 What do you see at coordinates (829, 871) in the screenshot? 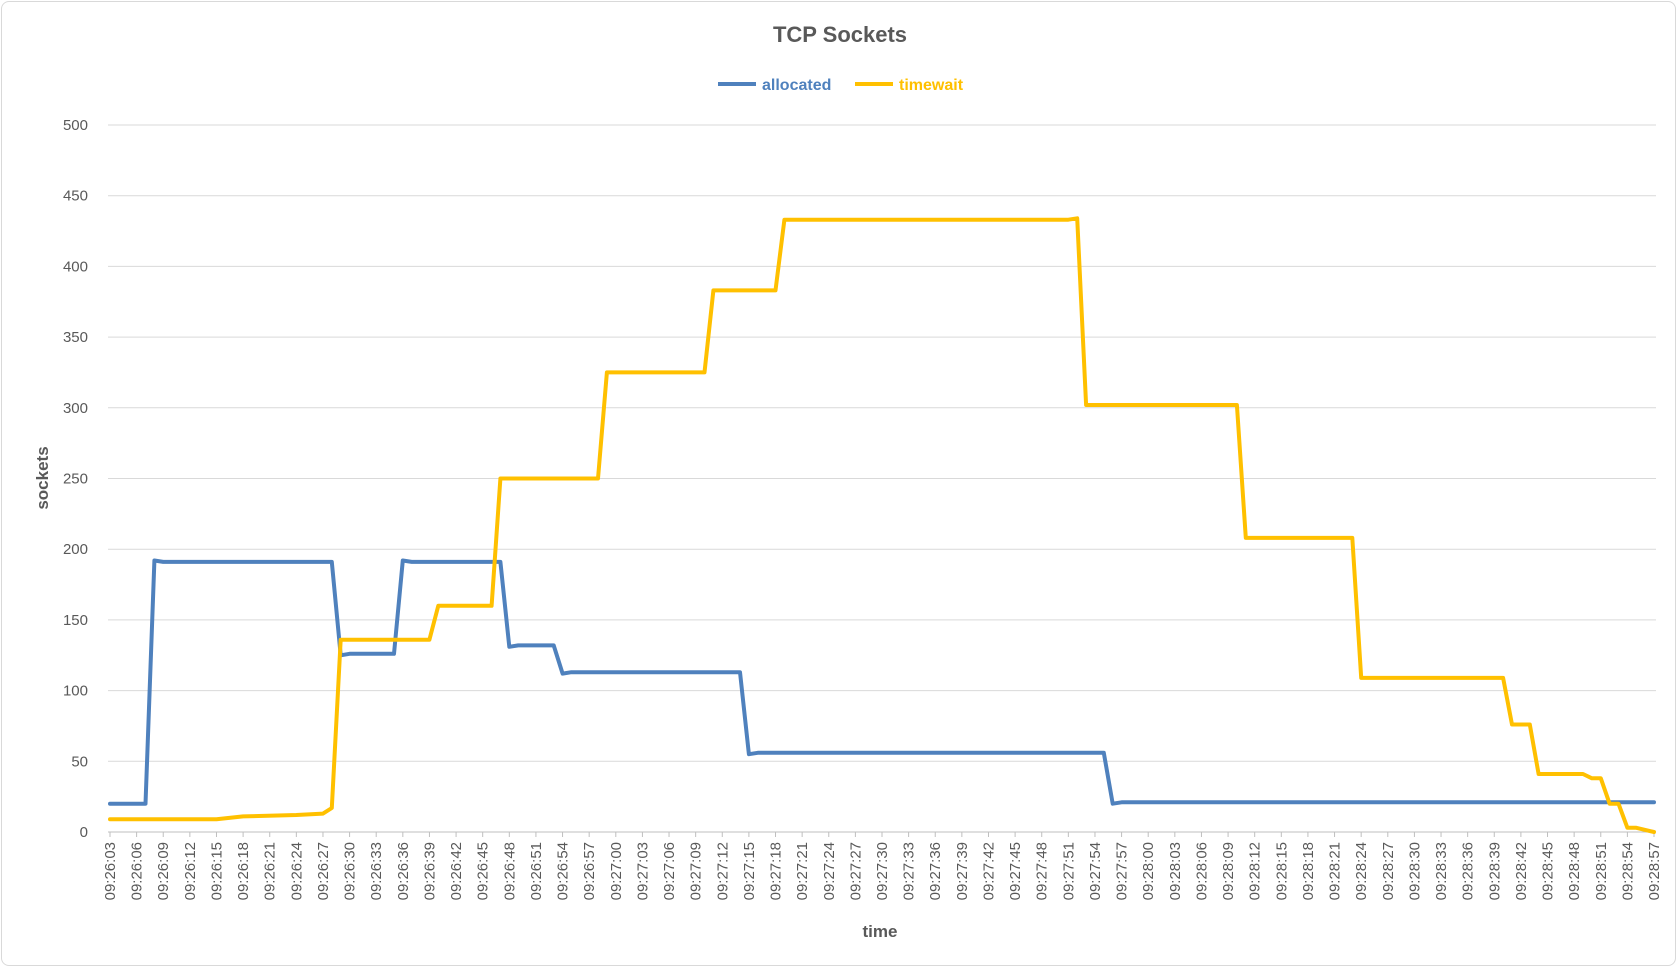
I see `x-tick-label: 09:27:24` at bounding box center [829, 871].